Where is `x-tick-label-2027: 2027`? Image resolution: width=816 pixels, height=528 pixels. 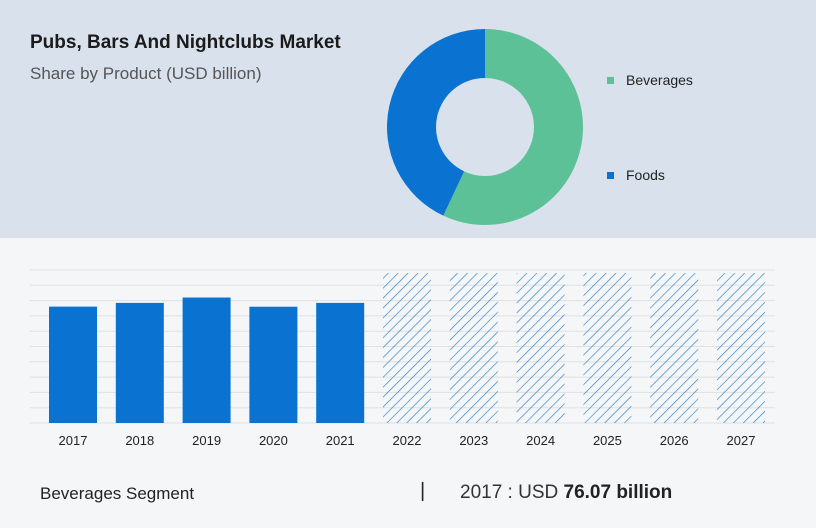
x-tick-label-2027: 2027 is located at coordinates (741, 440).